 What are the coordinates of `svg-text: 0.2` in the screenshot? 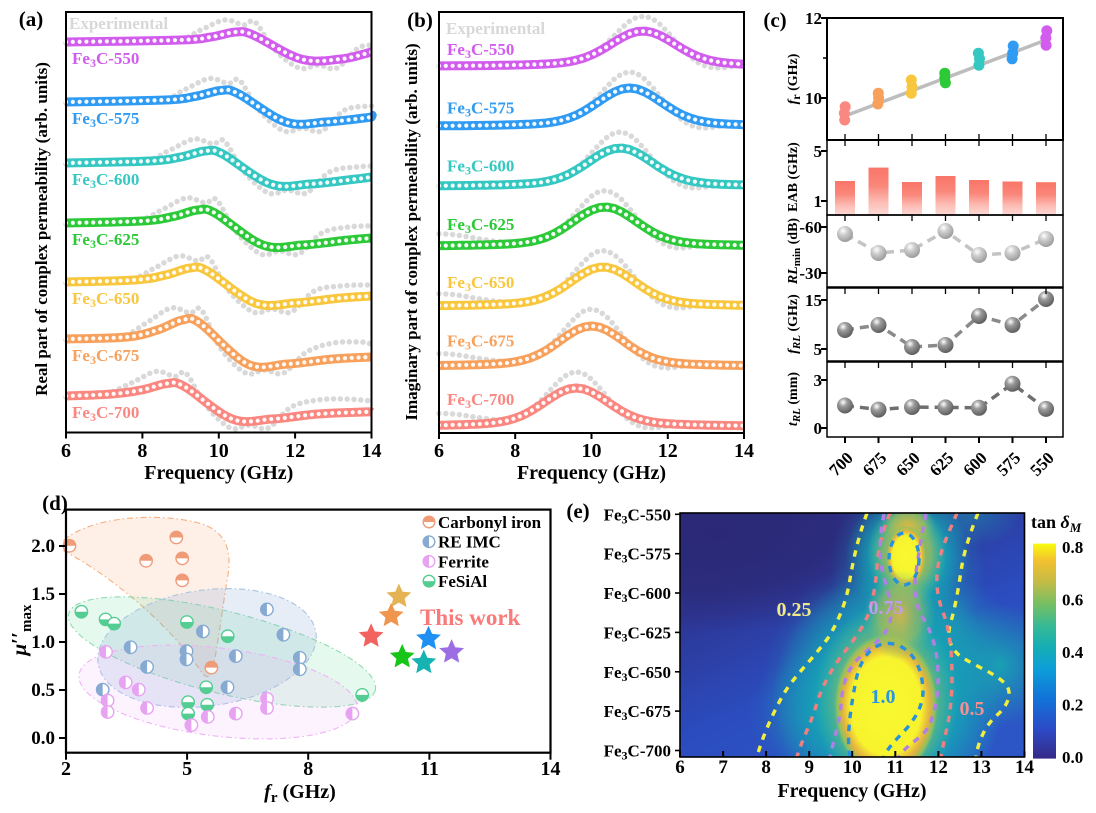 It's located at (1072, 705).